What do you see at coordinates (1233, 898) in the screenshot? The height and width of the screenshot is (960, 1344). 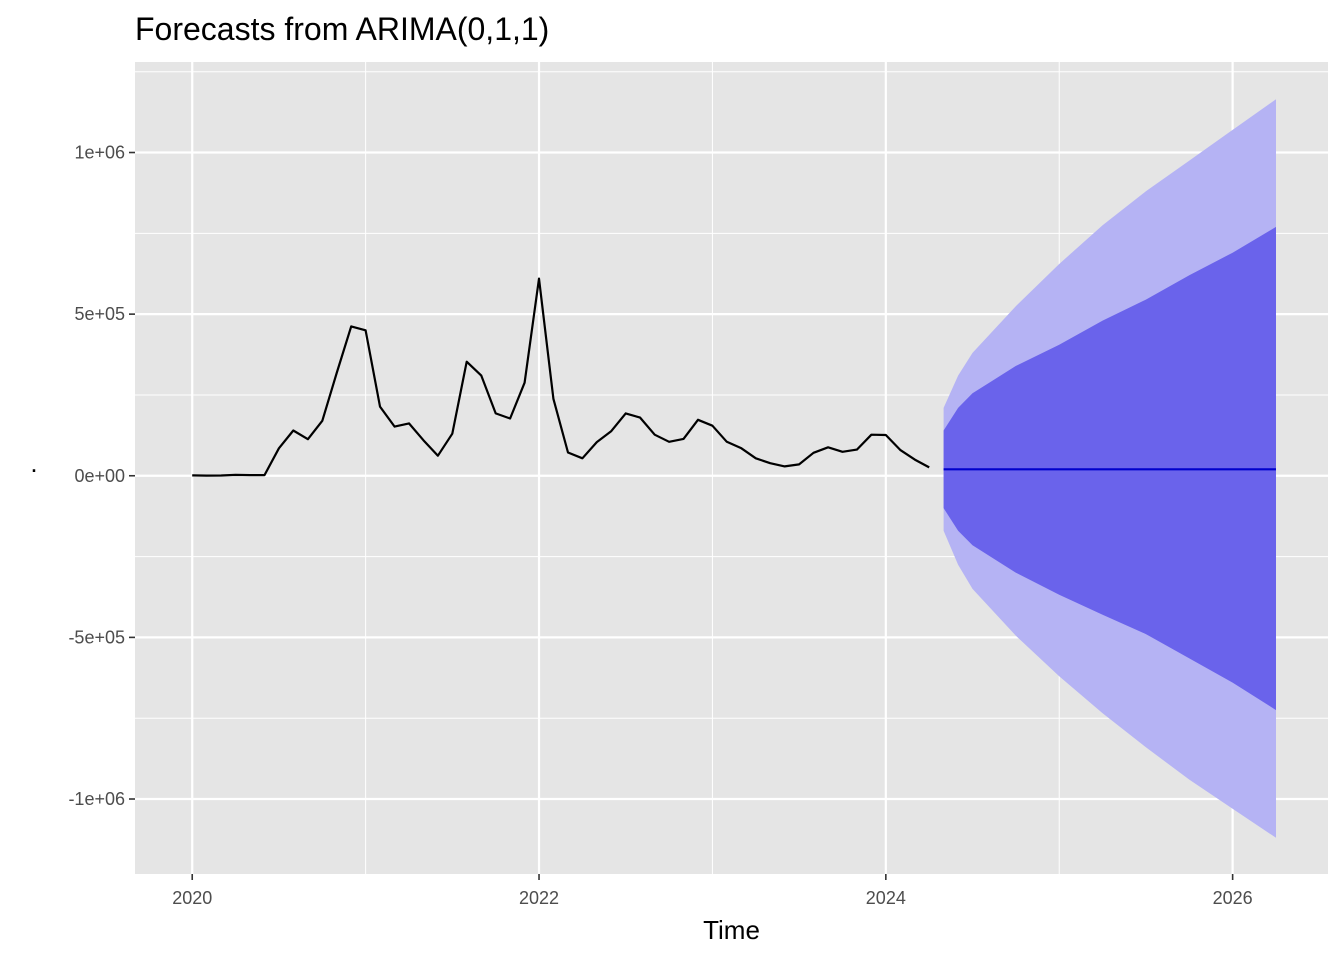 I see `x-tick-label: 2026` at bounding box center [1233, 898].